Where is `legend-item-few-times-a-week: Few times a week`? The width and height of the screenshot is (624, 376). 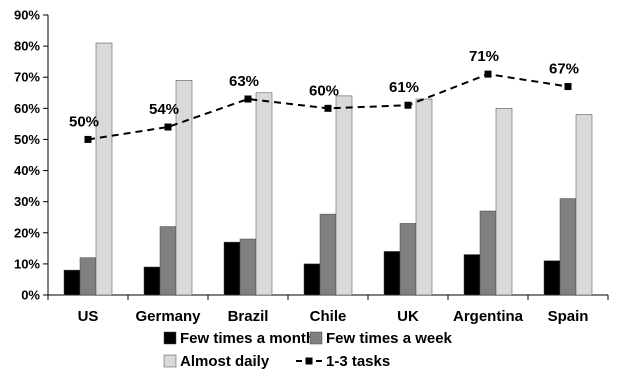 legend-item-few-times-a-week: Few times a week is located at coordinates (381, 338).